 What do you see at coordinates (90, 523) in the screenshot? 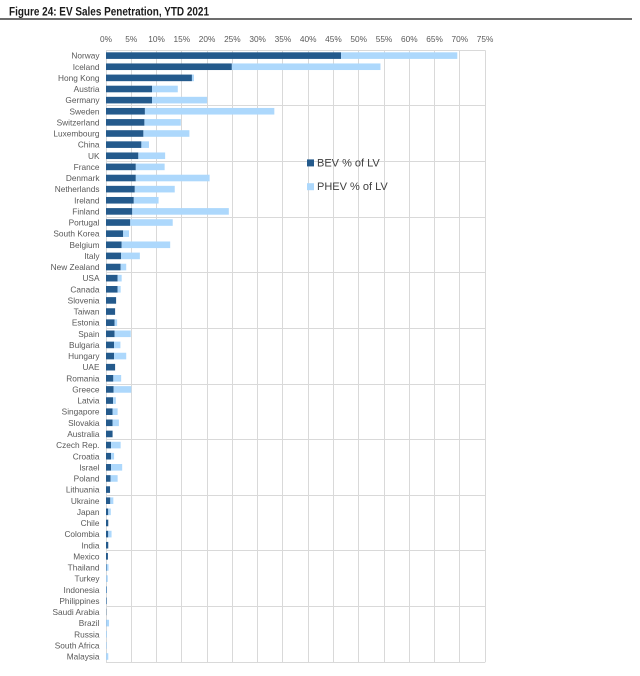
I see `svg-text: Chile` at bounding box center [90, 523].